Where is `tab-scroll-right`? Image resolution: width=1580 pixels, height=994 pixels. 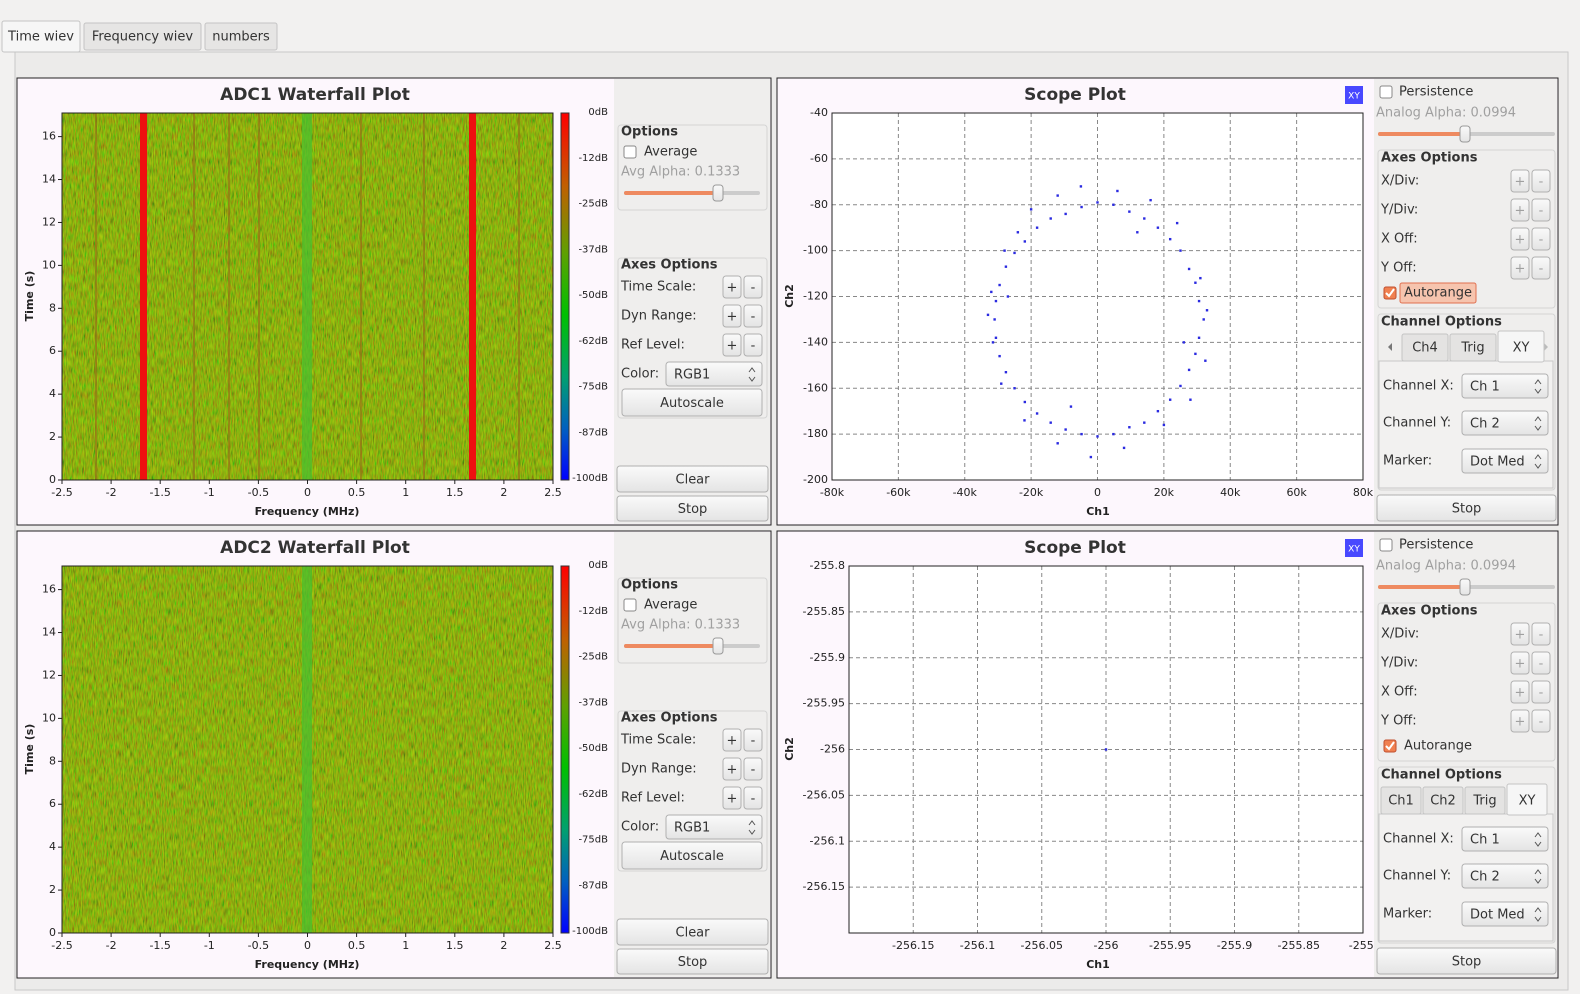 tab-scroll-right is located at coordinates (1546, 347).